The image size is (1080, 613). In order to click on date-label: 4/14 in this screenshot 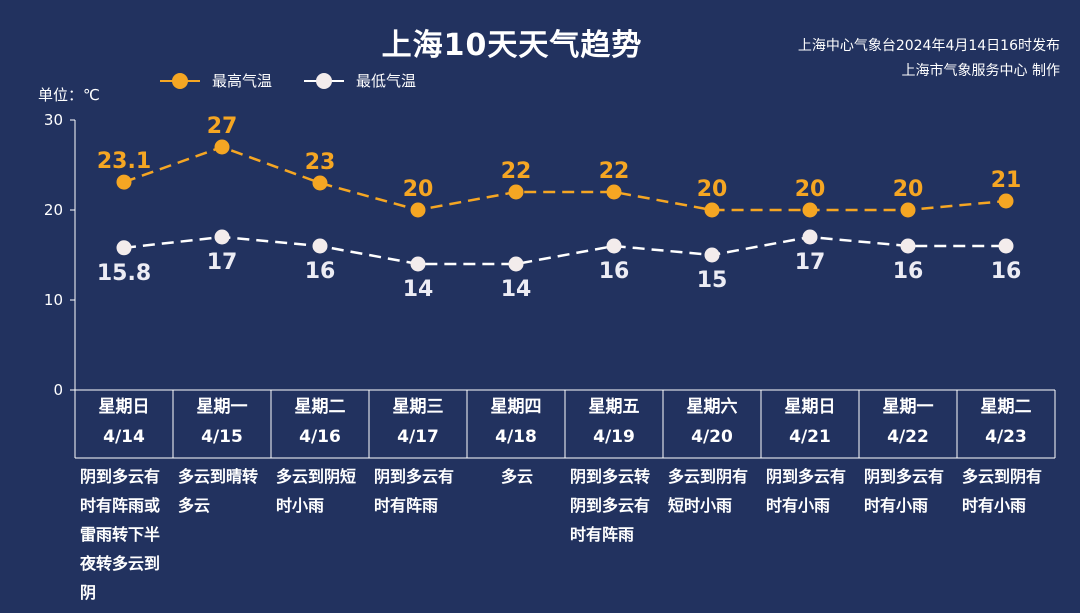, I will do `click(124, 437)`.